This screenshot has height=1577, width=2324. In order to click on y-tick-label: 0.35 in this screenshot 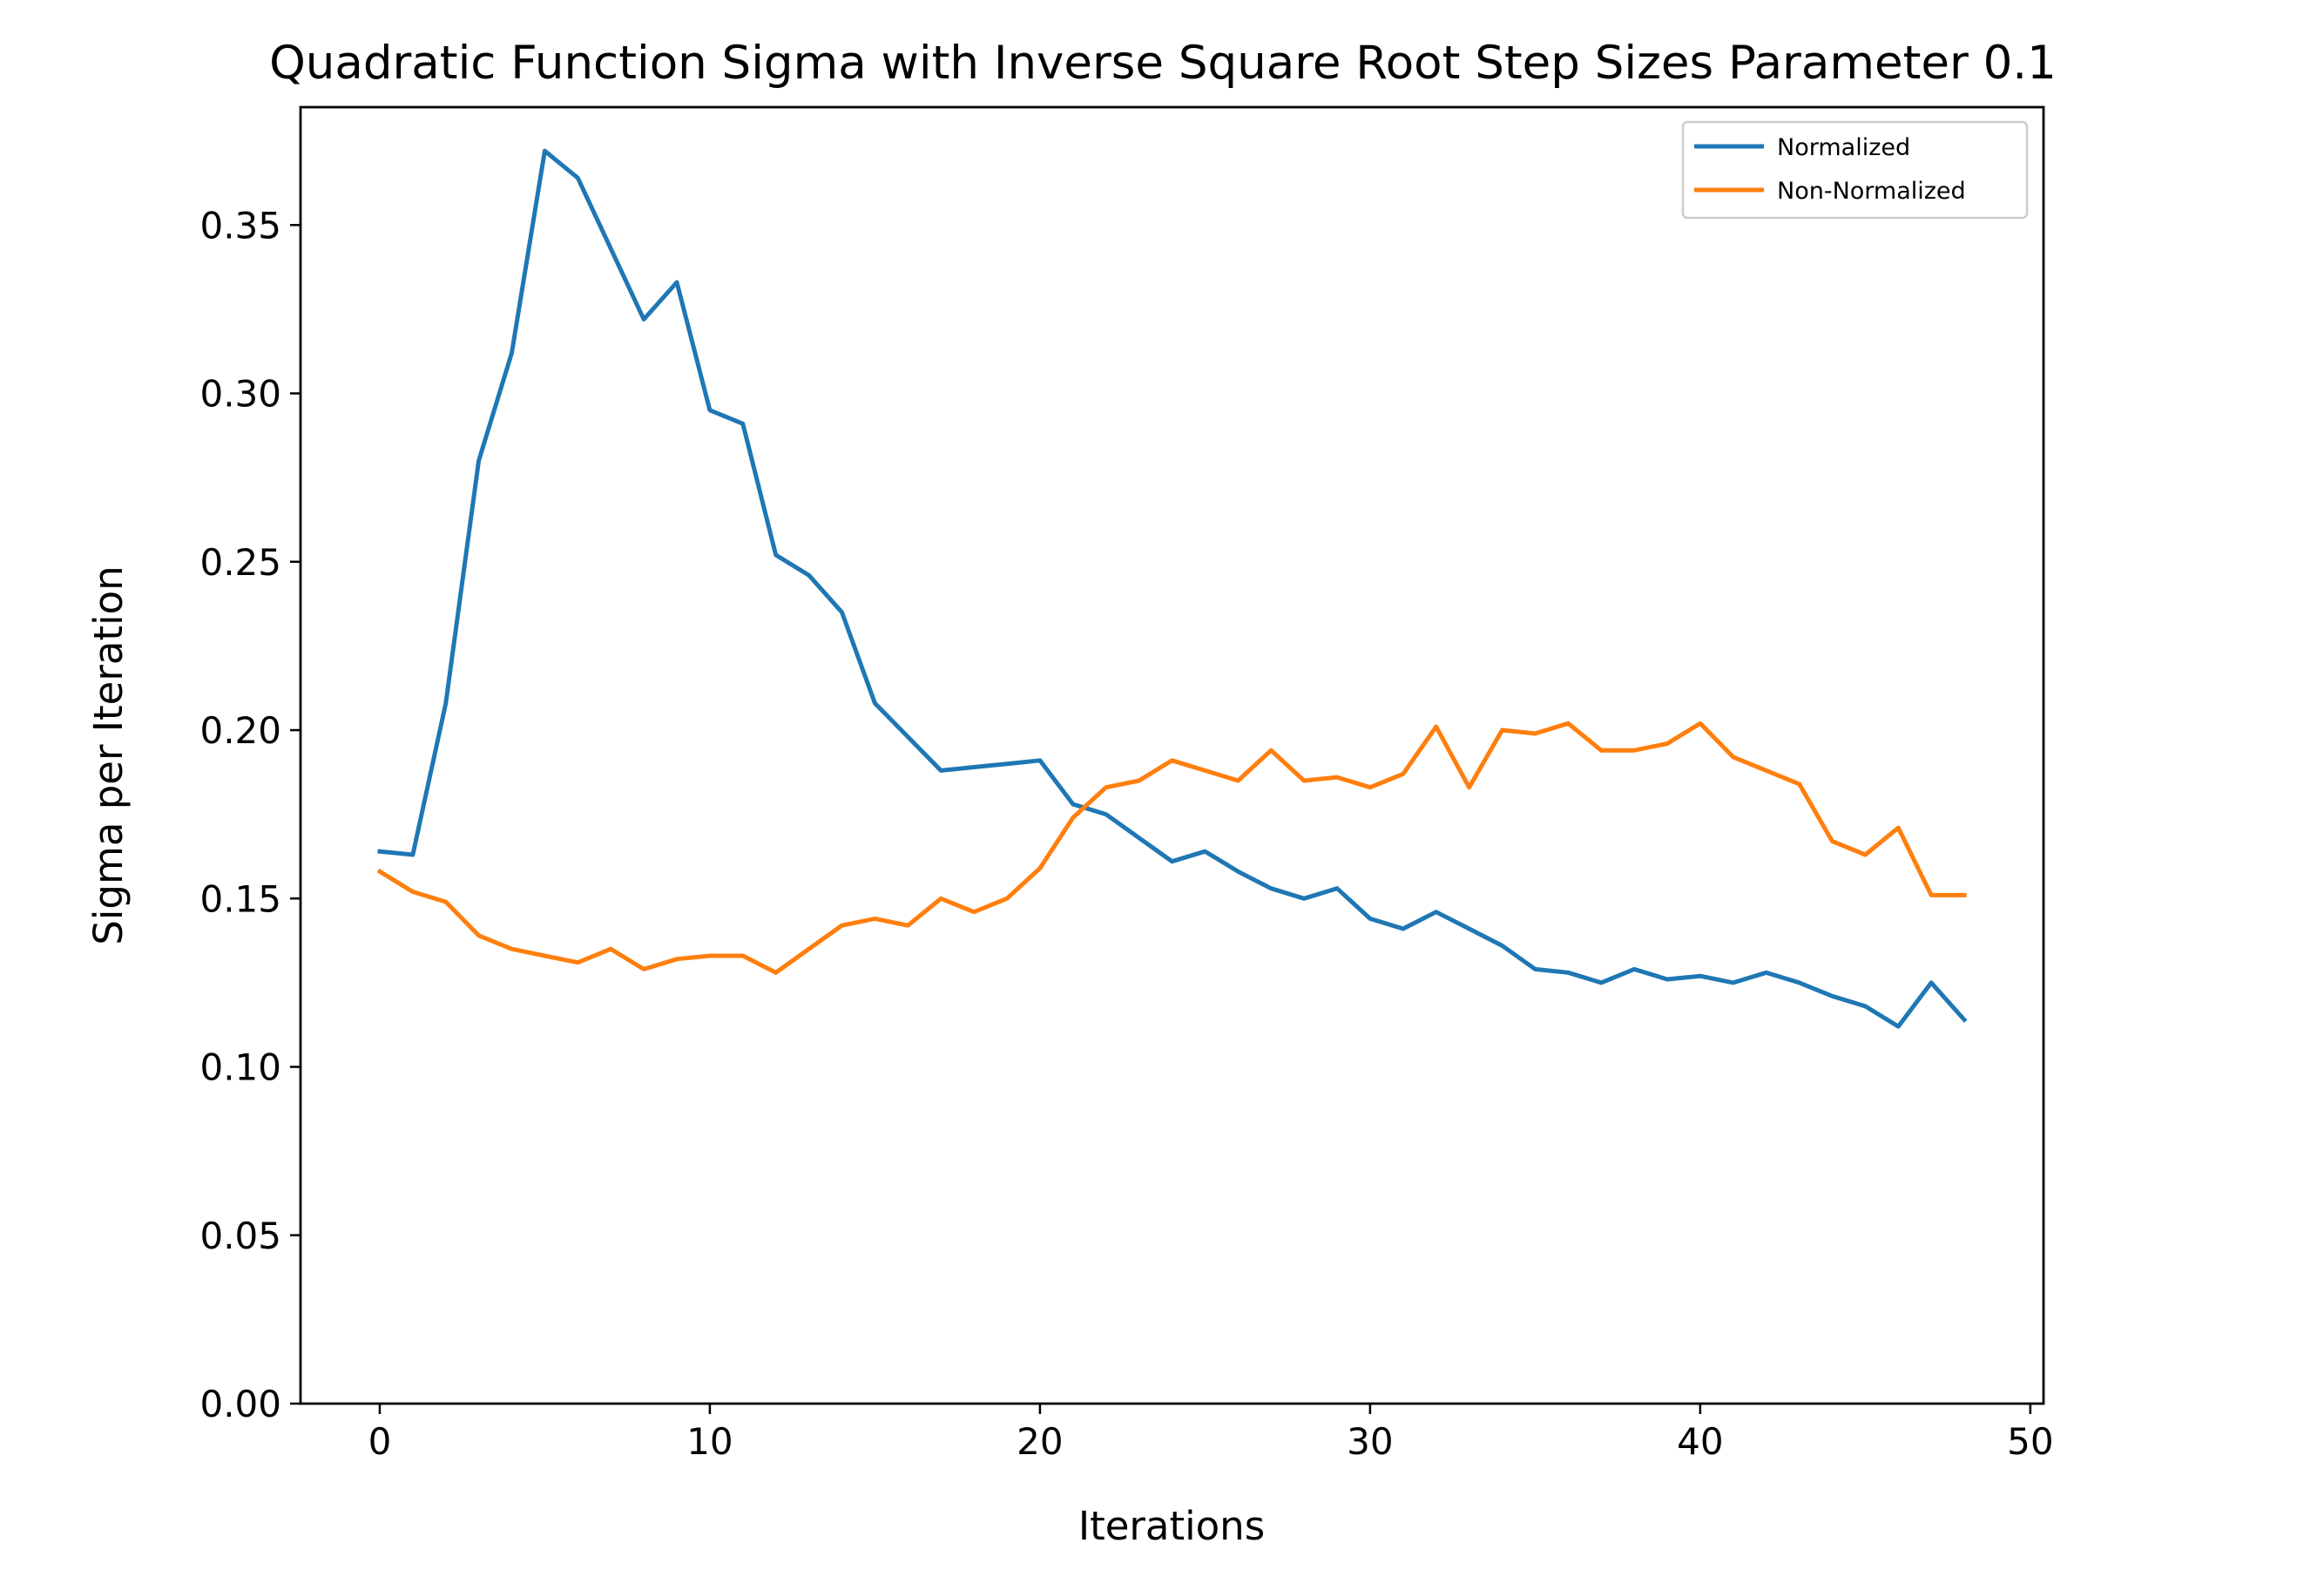, I will do `click(240, 225)`.